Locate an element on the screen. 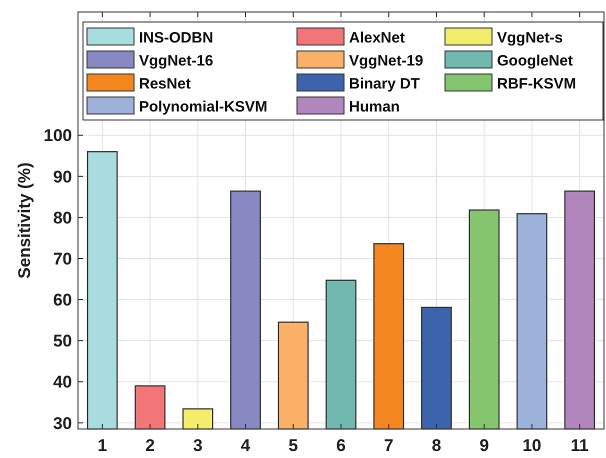 The height and width of the screenshot is (458, 606). y-tick-label: 60 is located at coordinates (62, 300).